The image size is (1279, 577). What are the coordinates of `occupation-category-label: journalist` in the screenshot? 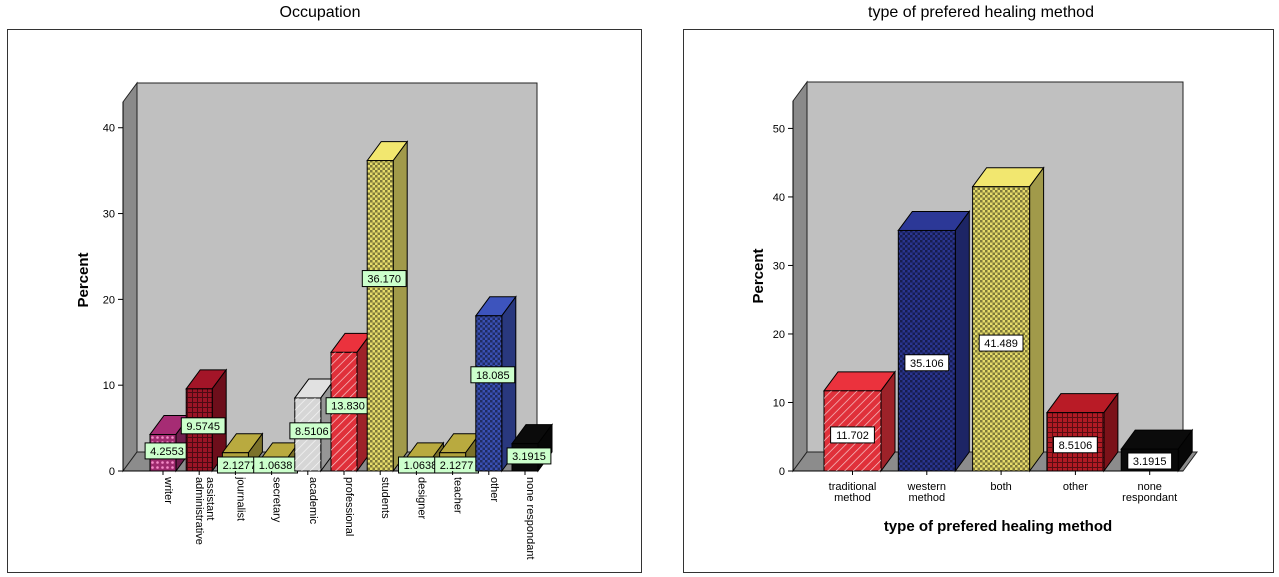 It's located at (240, 498).